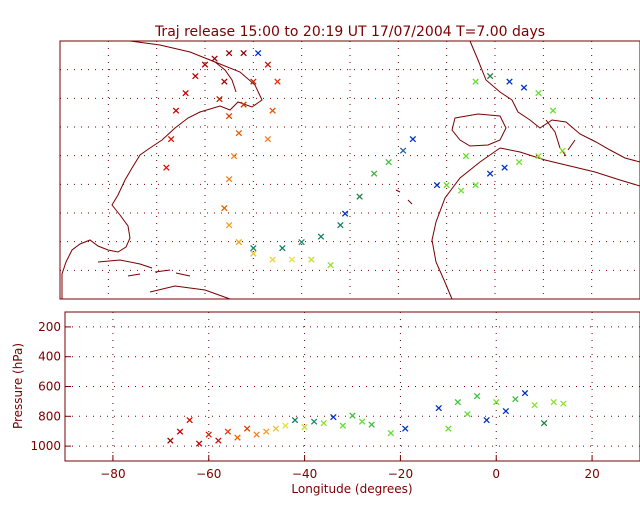 Image resolution: width=640 pixels, height=512 pixels. What do you see at coordinates (112, 474) in the screenshot?
I see `x-tick-label: −80` at bounding box center [112, 474].